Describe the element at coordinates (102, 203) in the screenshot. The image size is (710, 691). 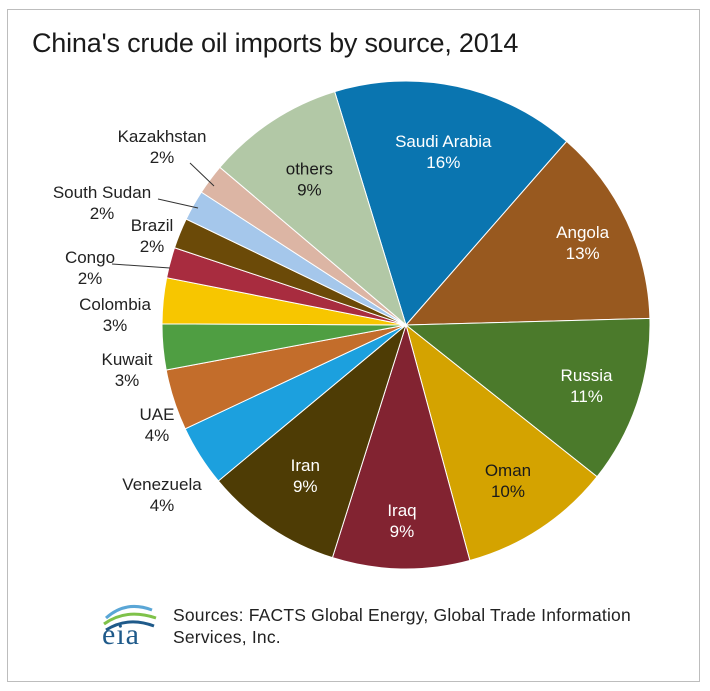
I see `slice-label-south-sudan: South Sudan 2%` at that location.